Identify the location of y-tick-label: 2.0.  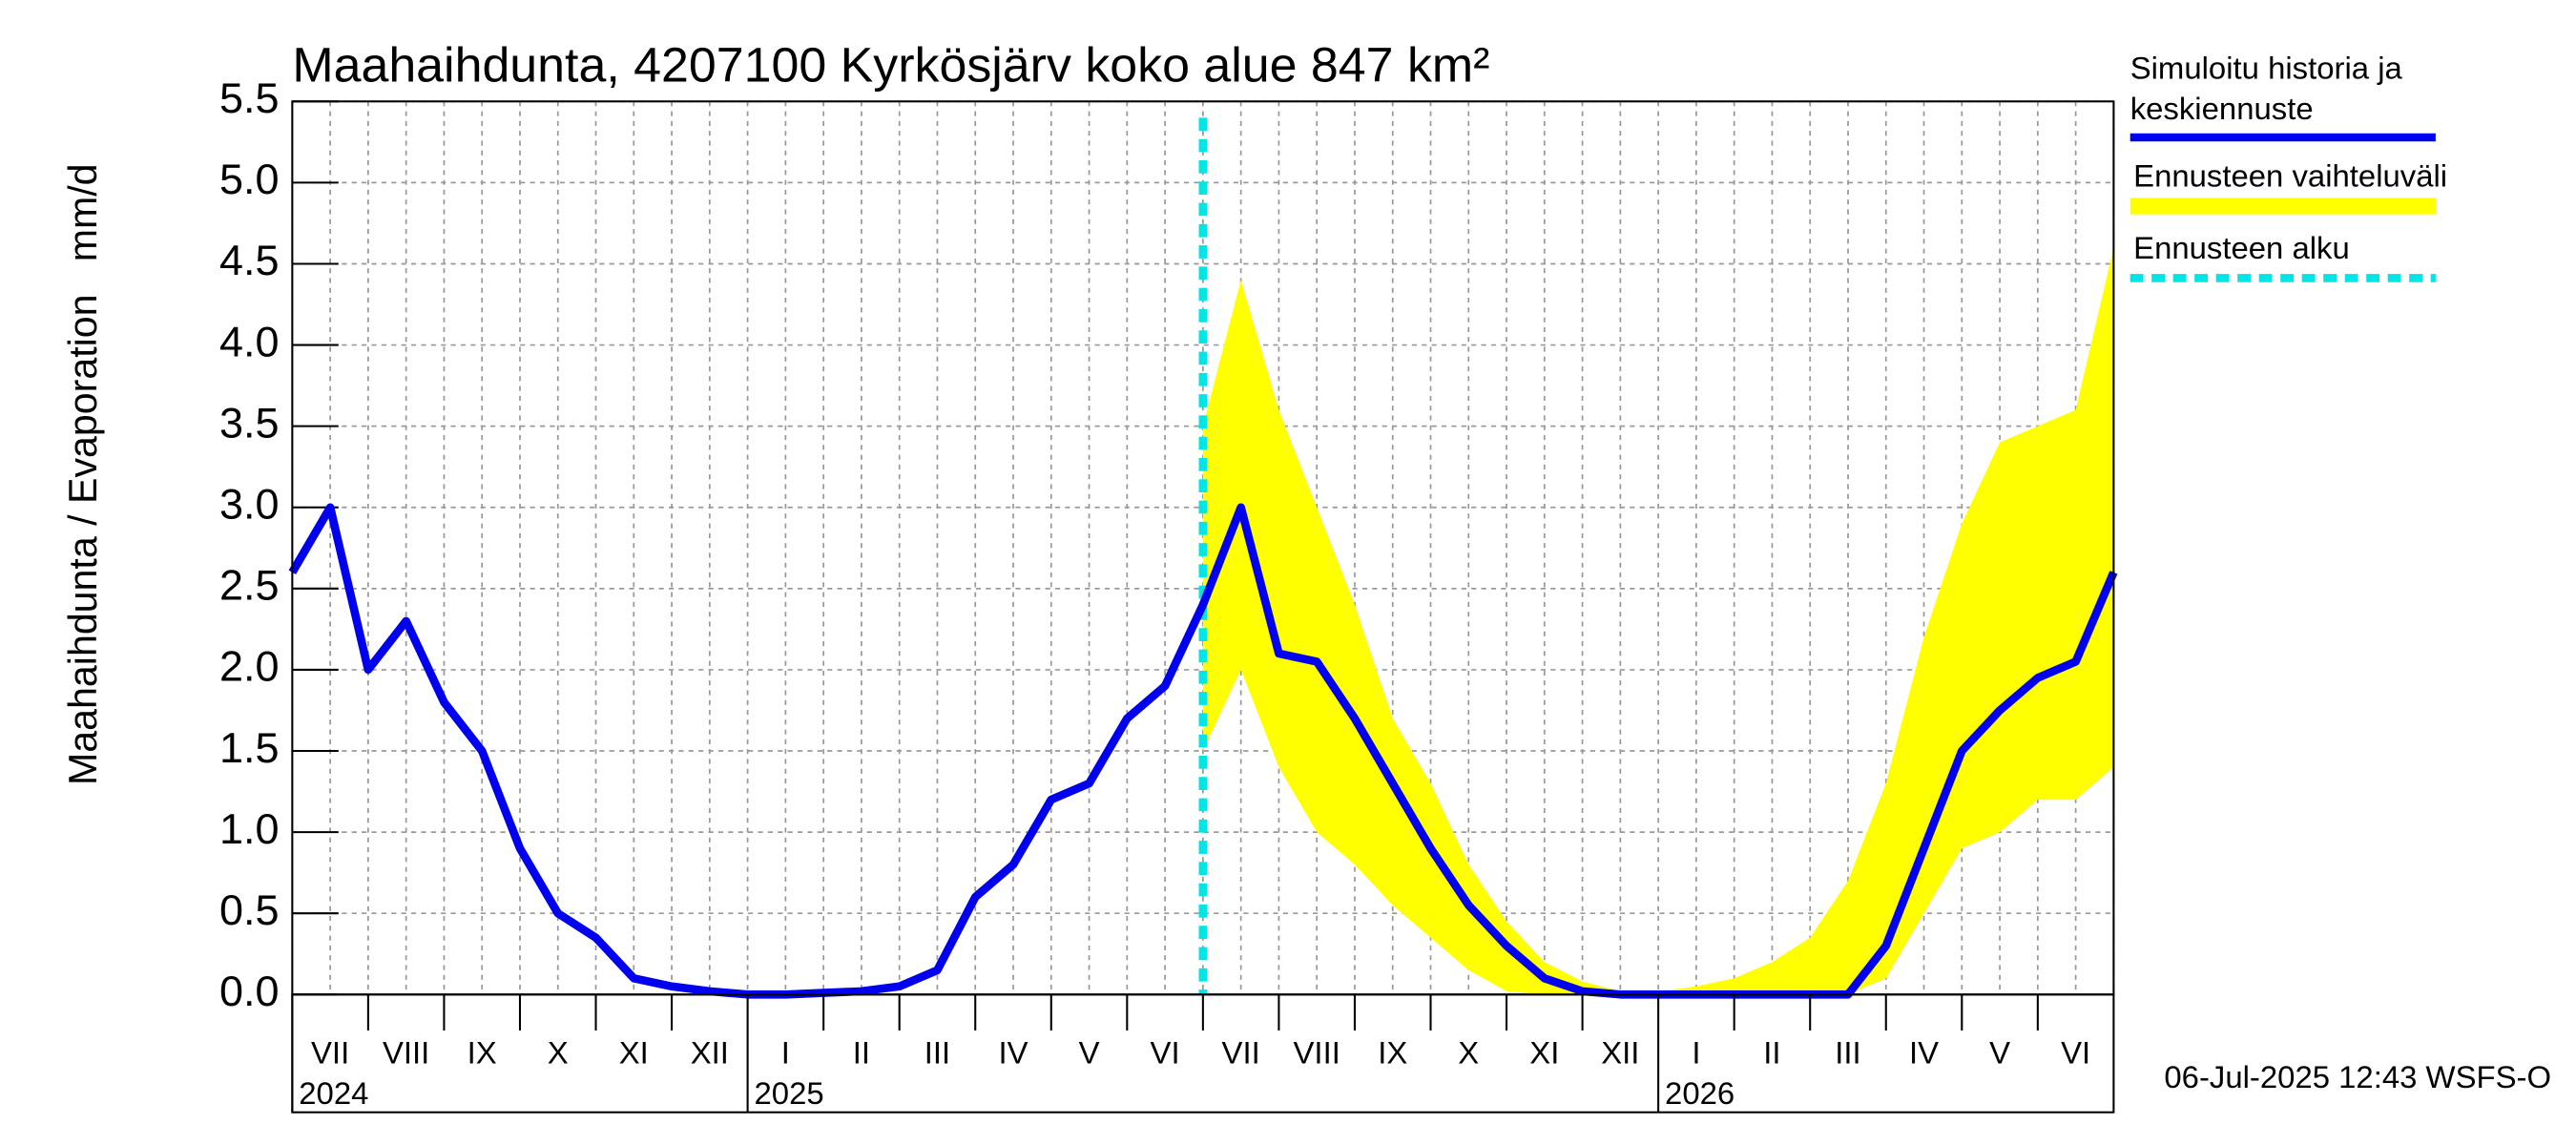
(249, 667).